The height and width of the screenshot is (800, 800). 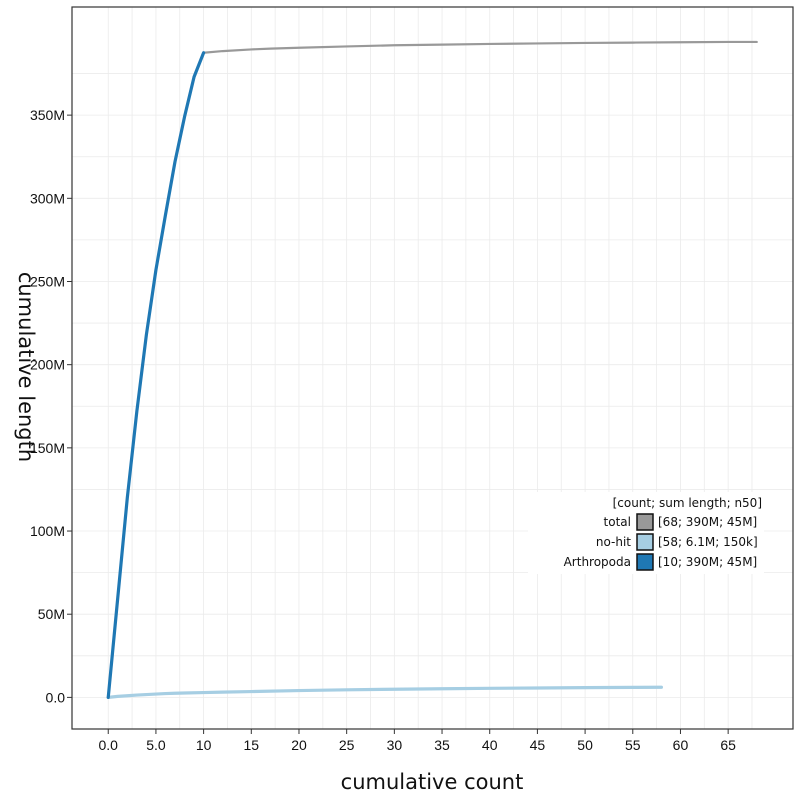 What do you see at coordinates (47, 198) in the screenshot?
I see `y-tick-label: 300M` at bounding box center [47, 198].